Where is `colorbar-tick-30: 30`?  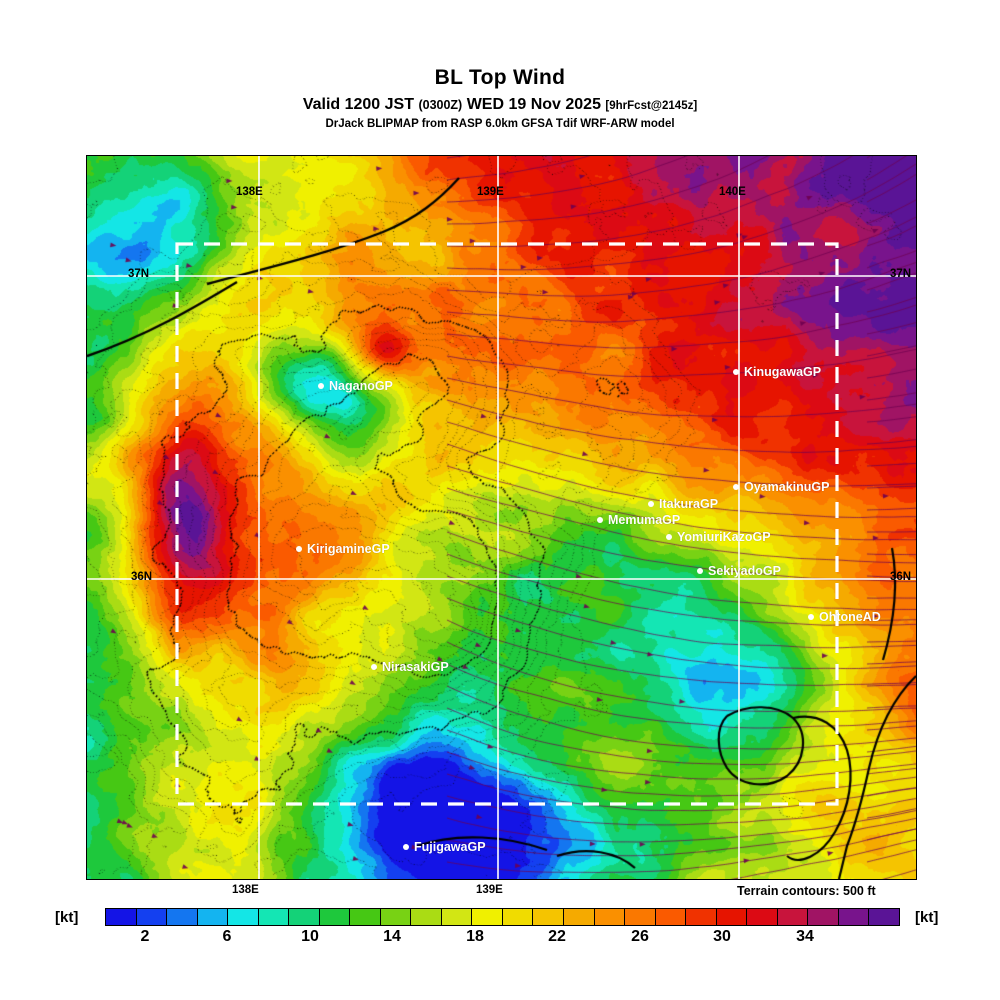 colorbar-tick-30: 30 is located at coordinates (722, 936).